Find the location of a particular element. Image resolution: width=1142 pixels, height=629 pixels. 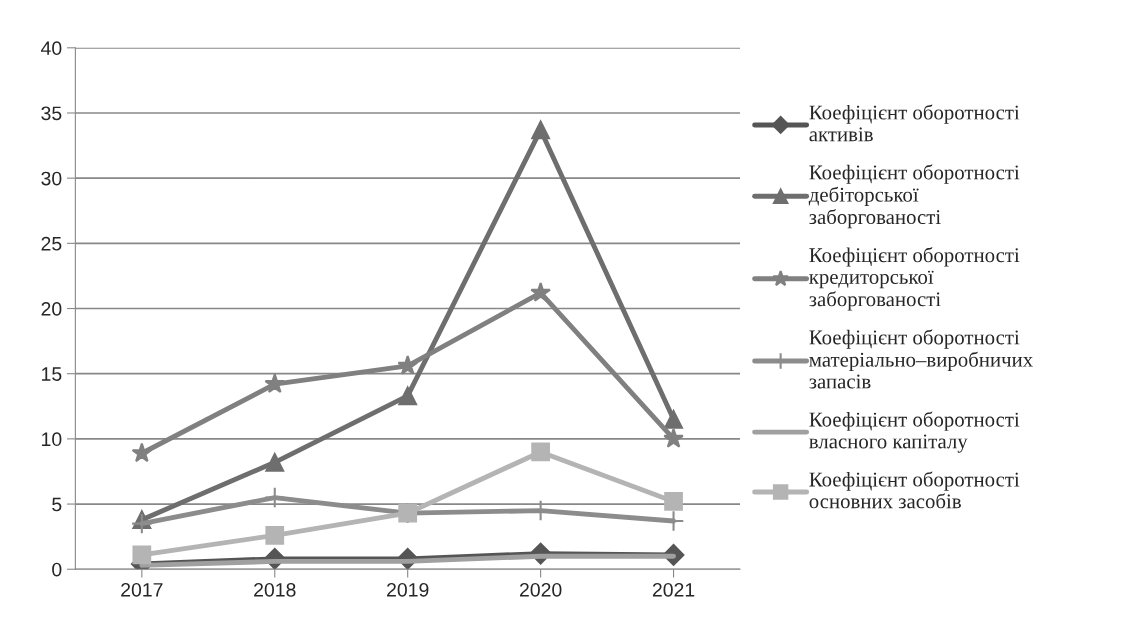

x-tick-label: 2020 is located at coordinates (540, 589).